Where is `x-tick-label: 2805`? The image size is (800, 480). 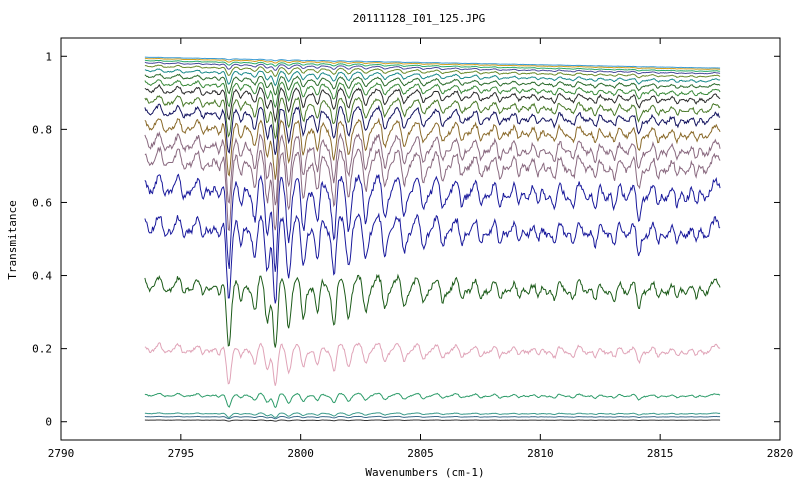 x-tick-label: 2805 is located at coordinates (420, 453).